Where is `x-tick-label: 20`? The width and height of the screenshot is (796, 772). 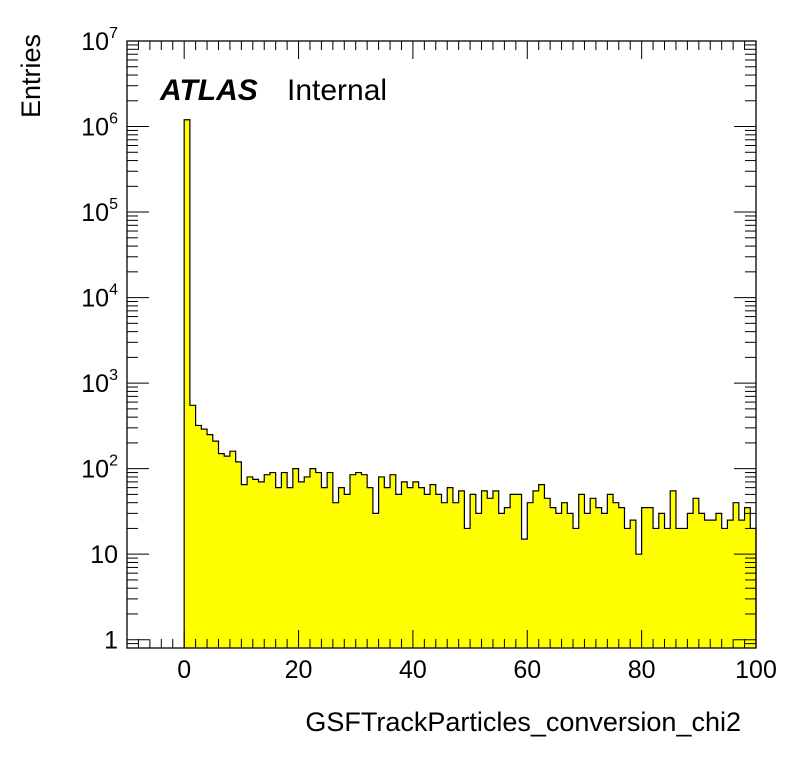 x-tick-label: 20 is located at coordinates (299, 670).